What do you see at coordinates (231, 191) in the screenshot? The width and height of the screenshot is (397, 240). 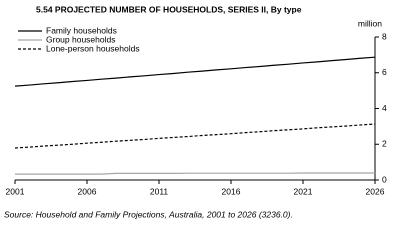 I see `x-tick-label: 2016` at bounding box center [231, 191].